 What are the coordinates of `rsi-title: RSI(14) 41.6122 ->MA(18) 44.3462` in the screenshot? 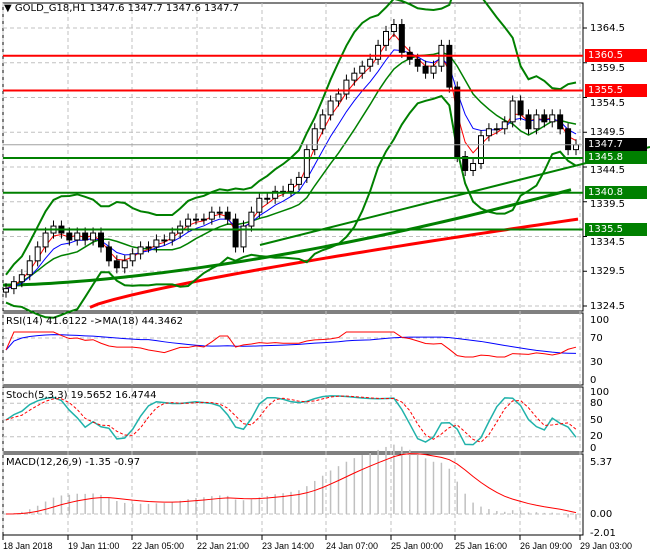 It's located at (94, 321).